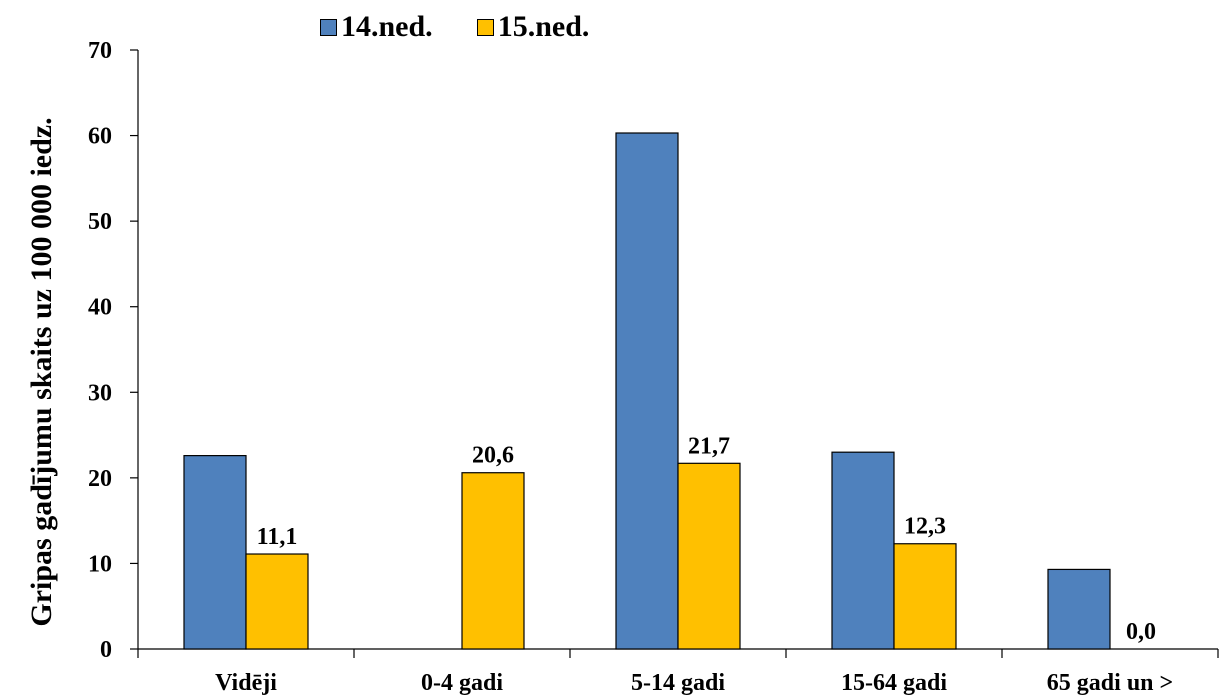  Describe the element at coordinates (387, 26) in the screenshot. I see `legend-label-series-1: 14.ned.` at that location.